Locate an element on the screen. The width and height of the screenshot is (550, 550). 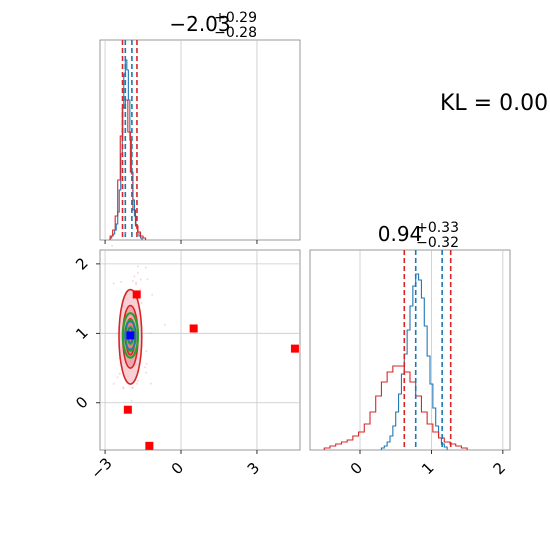
marginal-y-grid is located at coordinates (431, 350).